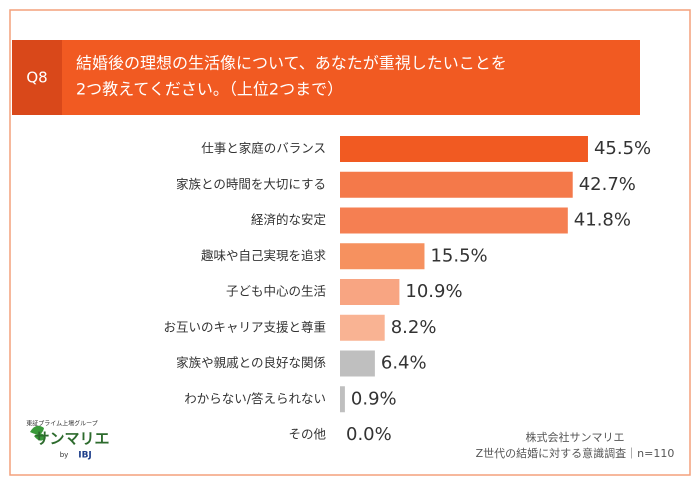 The image size is (700, 485). What do you see at coordinates (209, 89) in the screenshot?
I see `chart-title: 2つ教えてください。（上位2つまで）` at bounding box center [209, 89].